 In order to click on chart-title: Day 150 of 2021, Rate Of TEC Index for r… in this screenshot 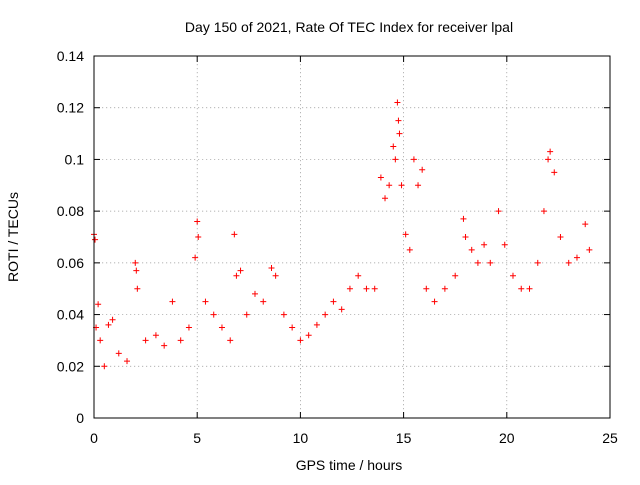, I will do `click(349, 27)`.